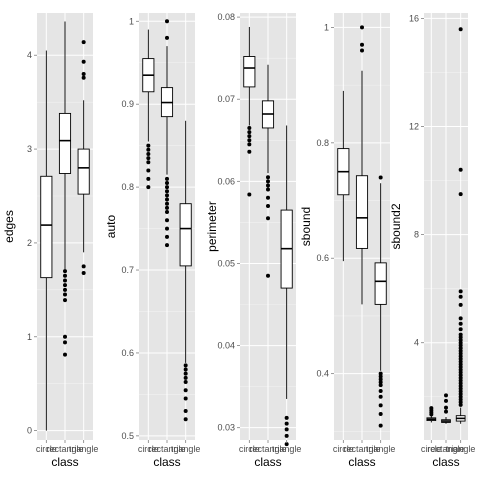 This screenshot has height=480, width=480. What do you see at coordinates (226, 263) in the screenshot?
I see `y-tick-label: 0.05` at bounding box center [226, 263].